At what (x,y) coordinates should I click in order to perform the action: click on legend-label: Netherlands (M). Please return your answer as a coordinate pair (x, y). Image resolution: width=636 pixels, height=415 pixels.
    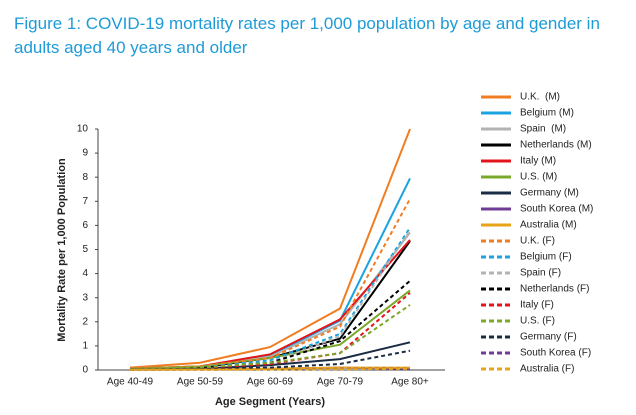
    Looking at the image, I should click on (556, 145).